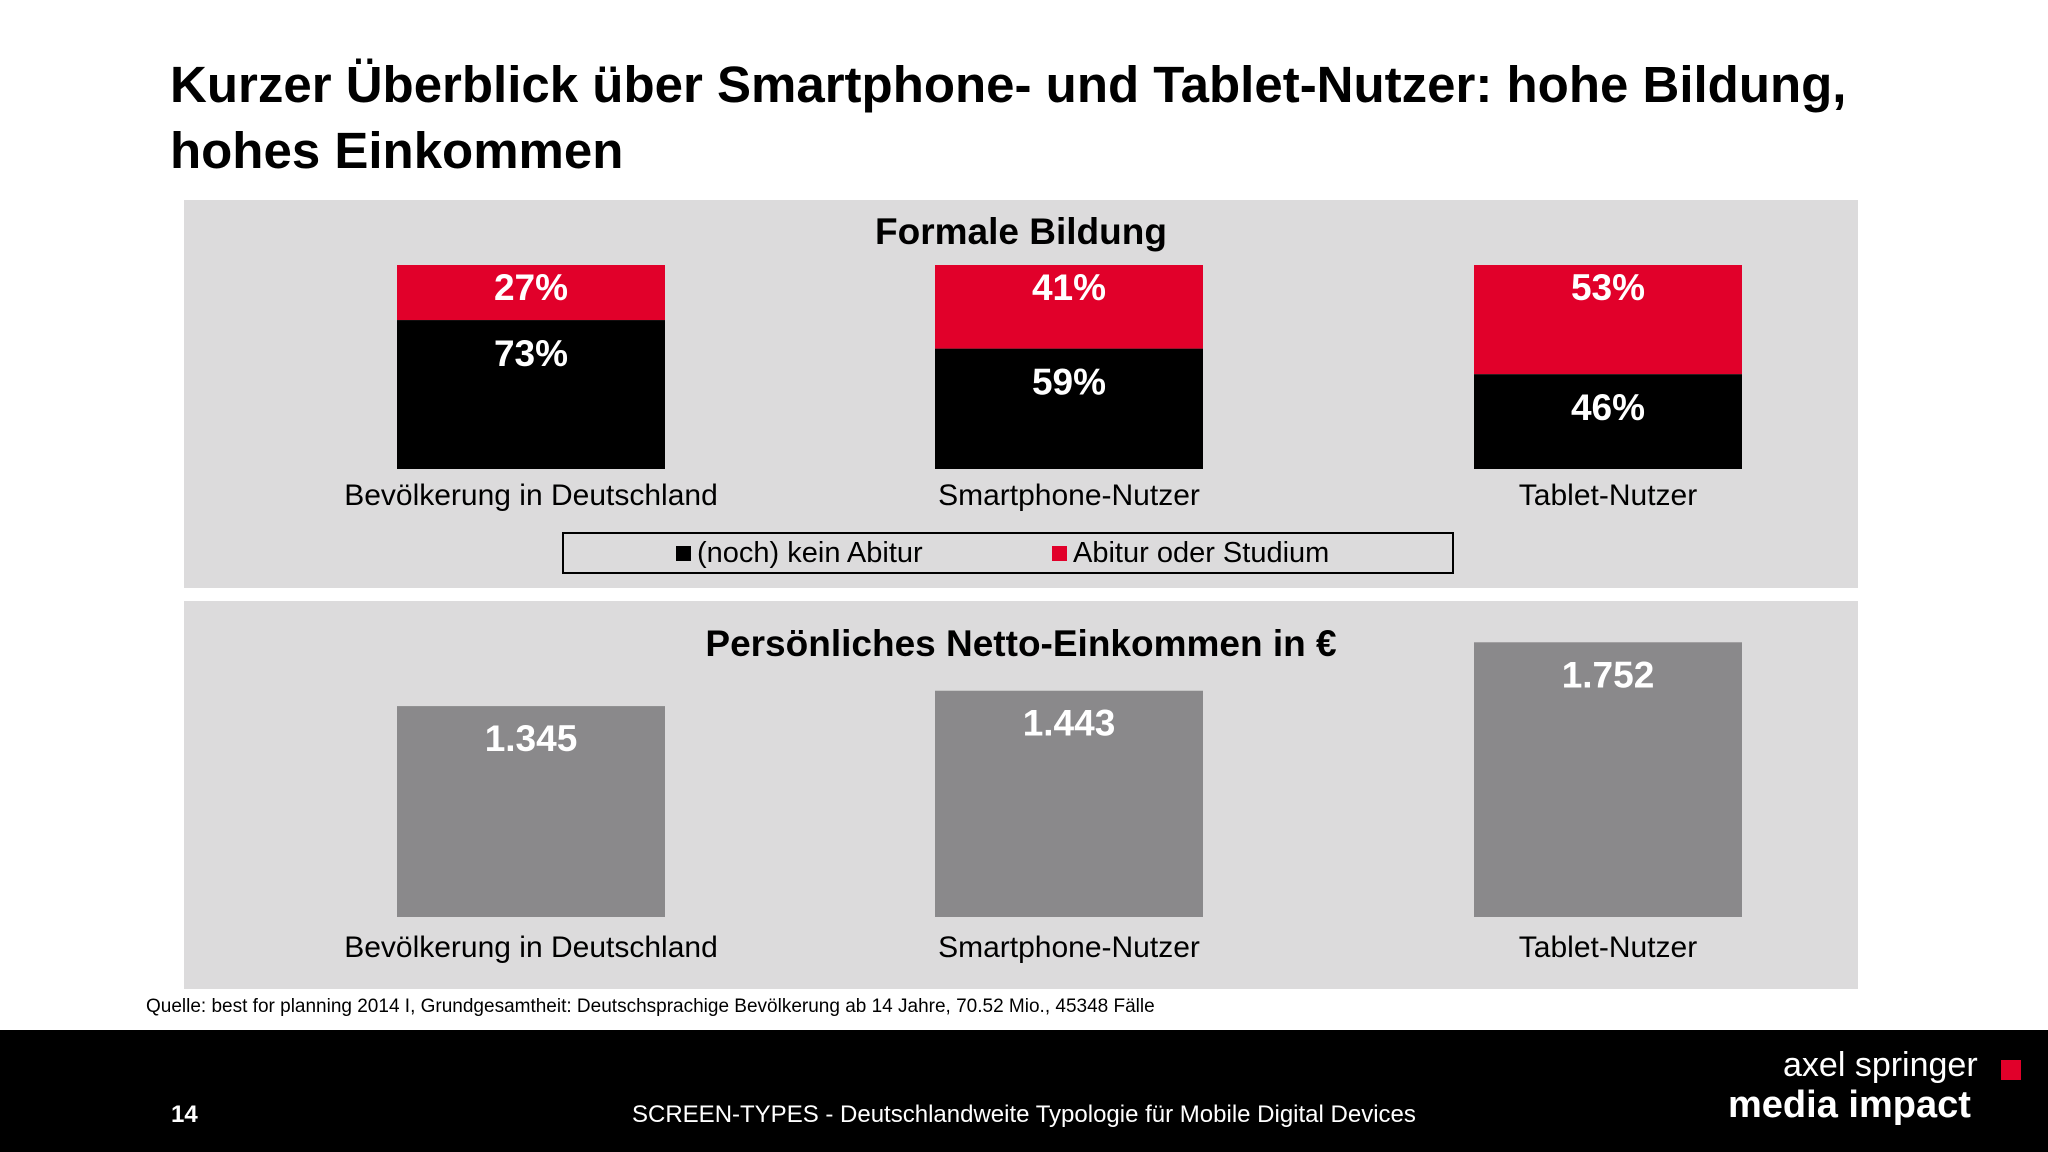 This screenshot has width=2048, height=1152. Describe the element at coordinates (531, 287) in the screenshot. I see `data-label: 27%` at that location.